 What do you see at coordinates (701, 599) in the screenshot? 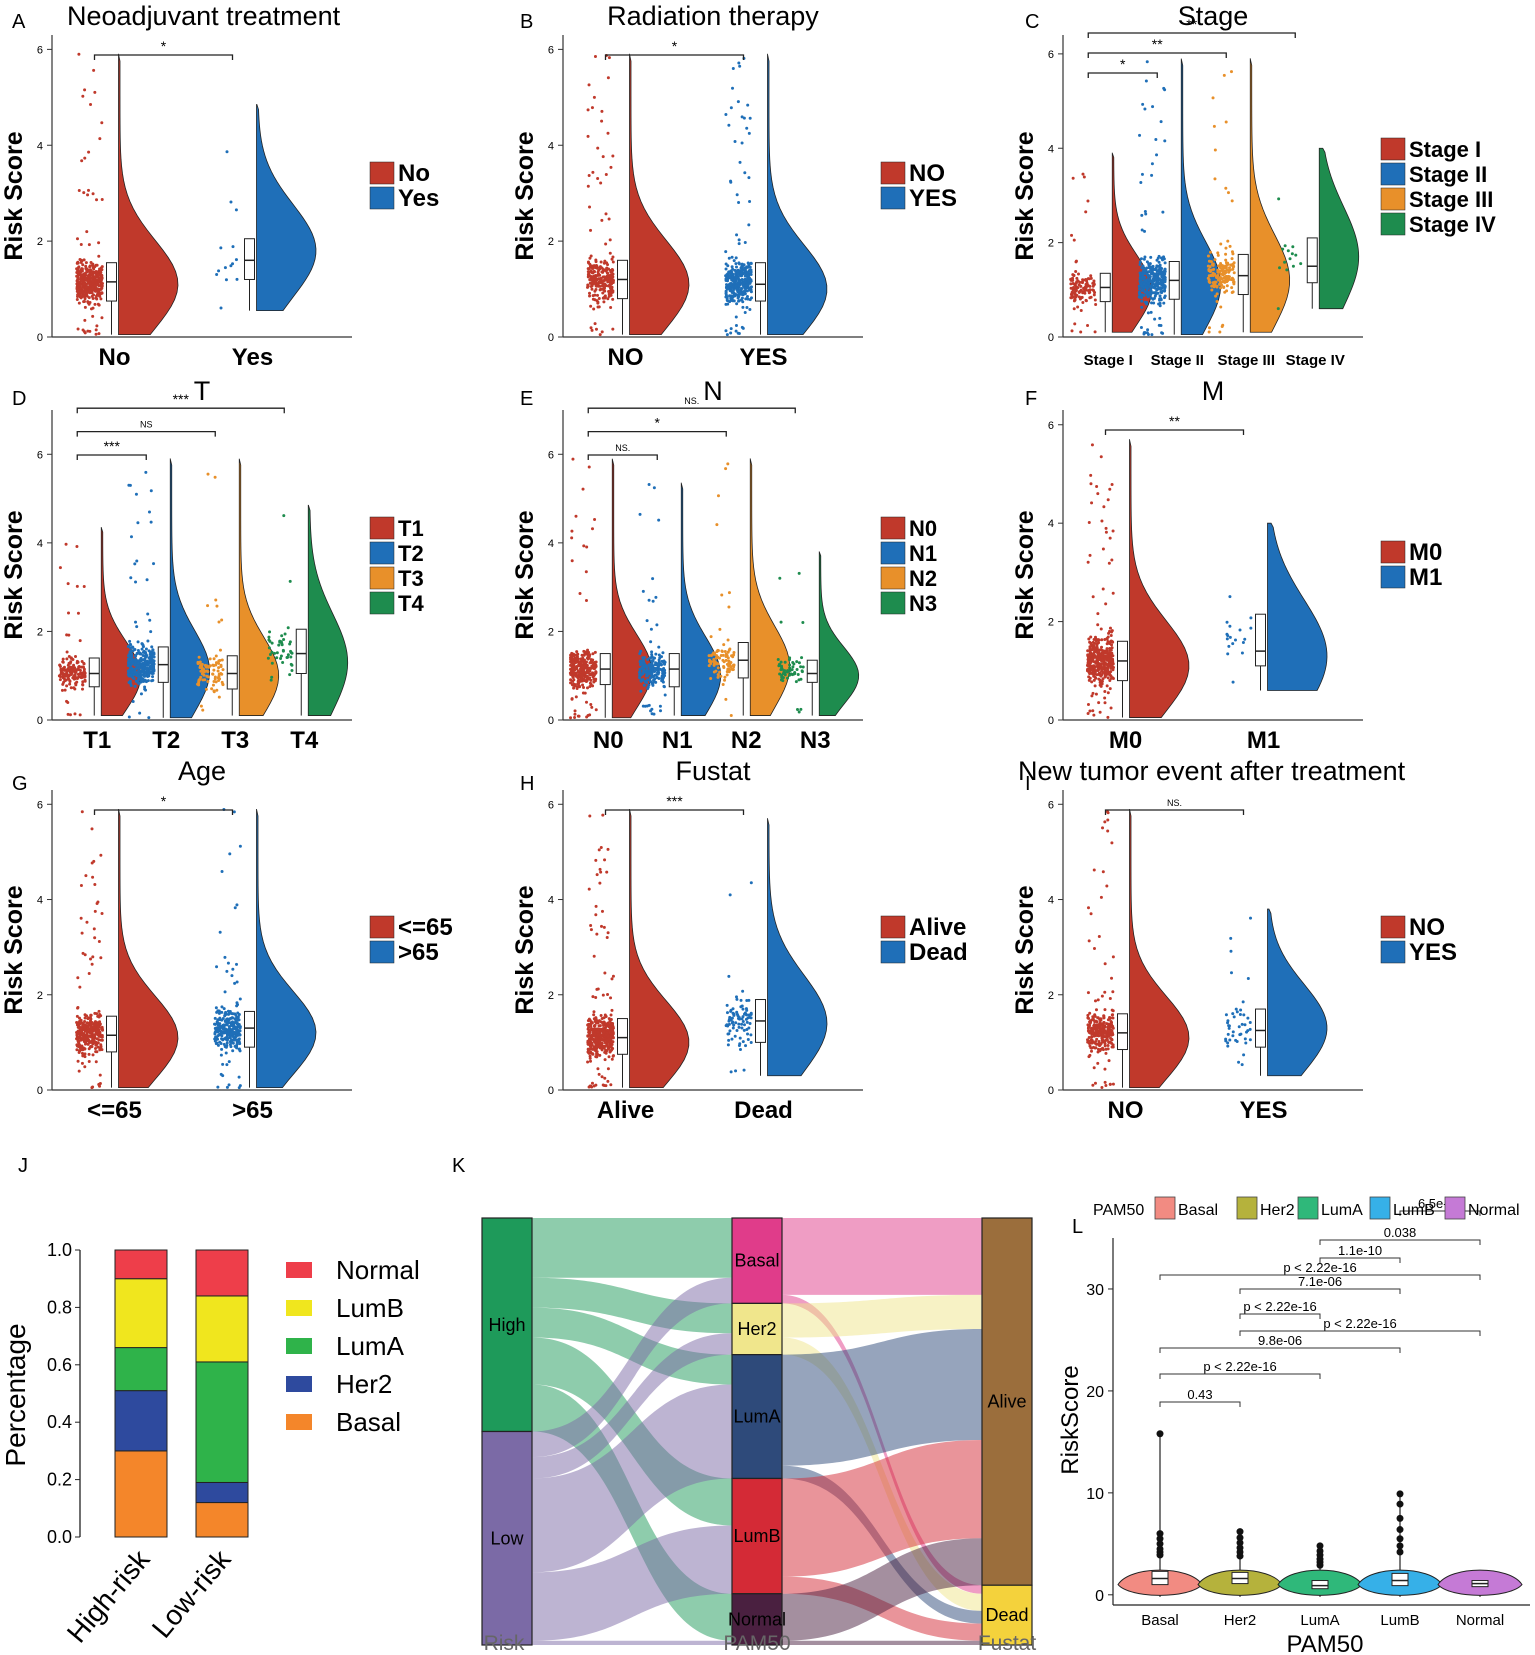
I see `violin-N1` at bounding box center [701, 599].